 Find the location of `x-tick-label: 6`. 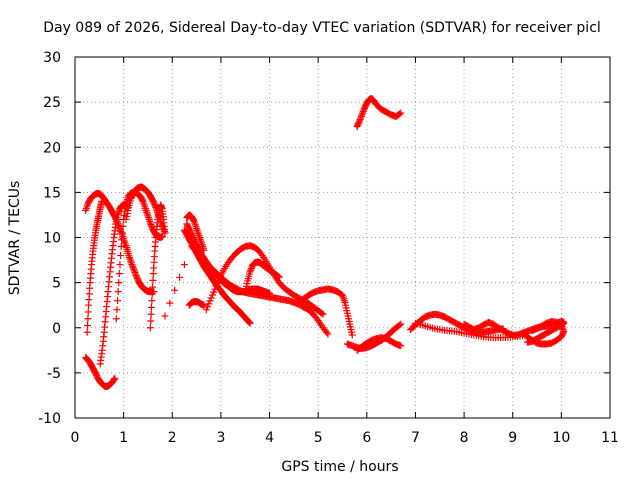

x-tick-label: 6 is located at coordinates (366, 438).